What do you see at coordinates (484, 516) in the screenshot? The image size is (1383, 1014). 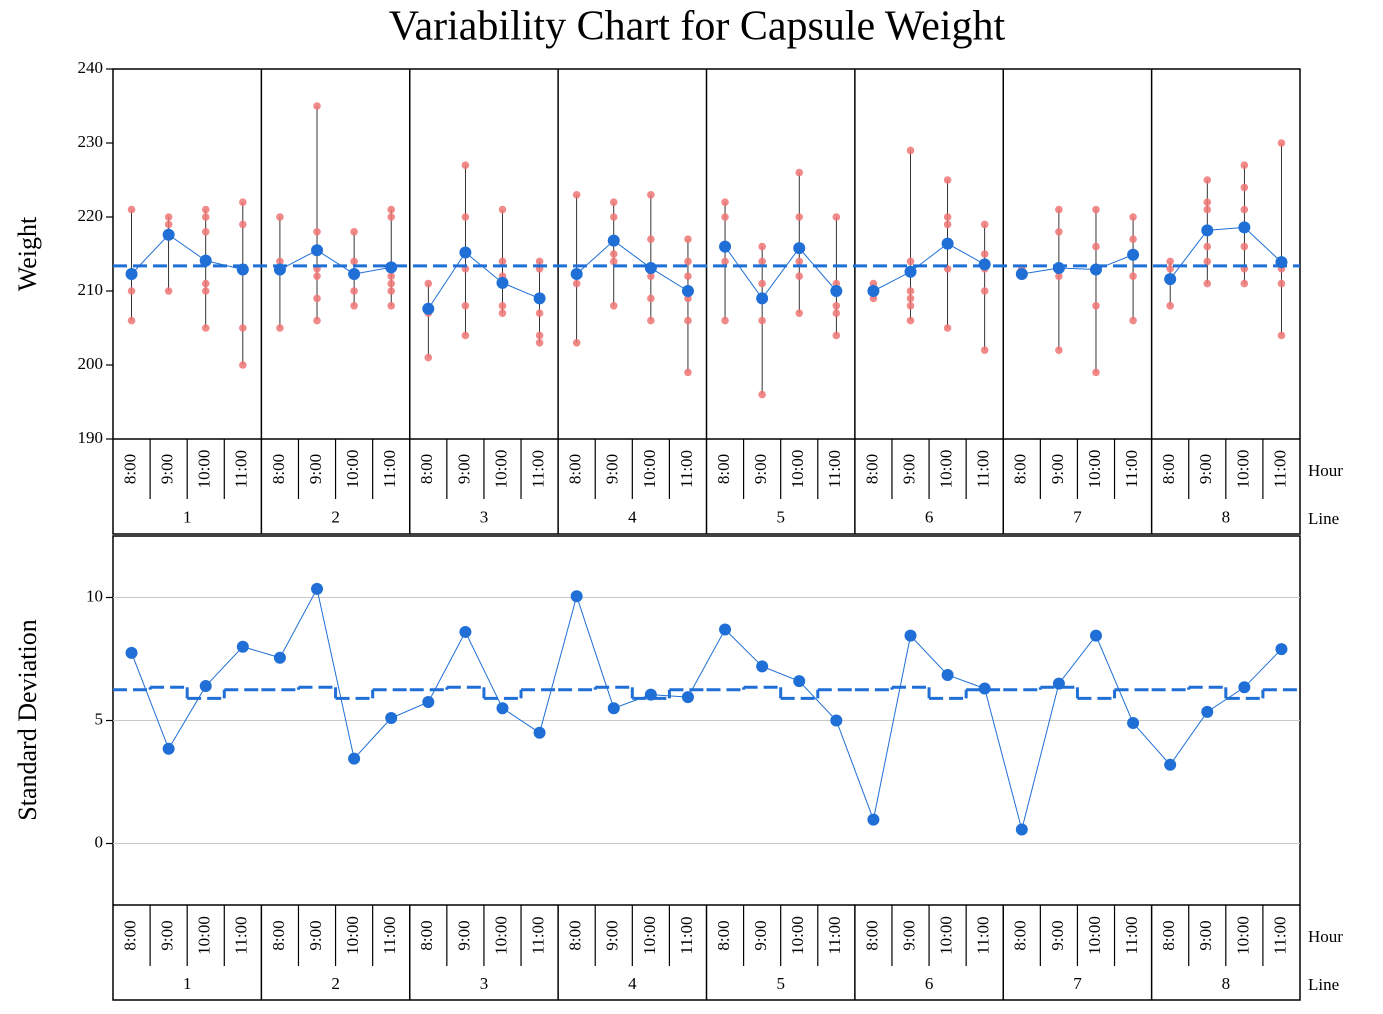 I see `group-label: 3` at bounding box center [484, 516].